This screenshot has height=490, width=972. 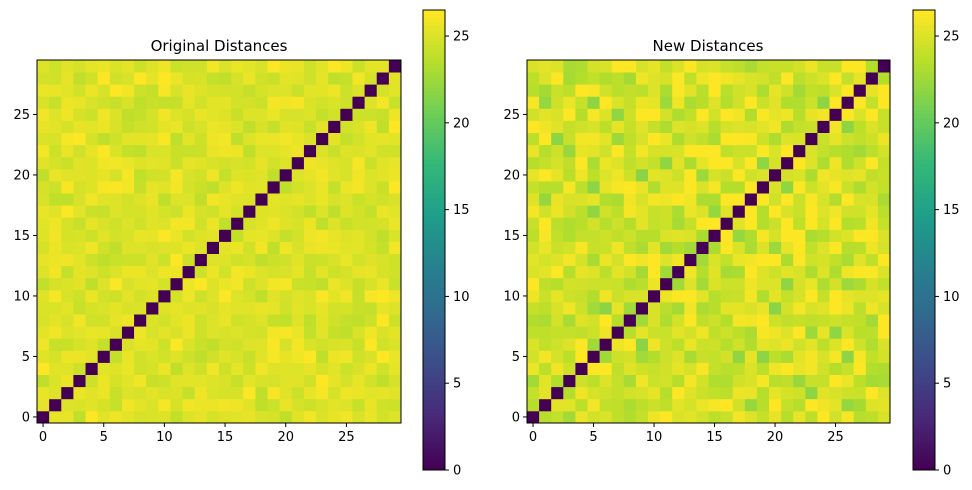 I want to click on x-tick-label: 25, so click(x=346, y=437).